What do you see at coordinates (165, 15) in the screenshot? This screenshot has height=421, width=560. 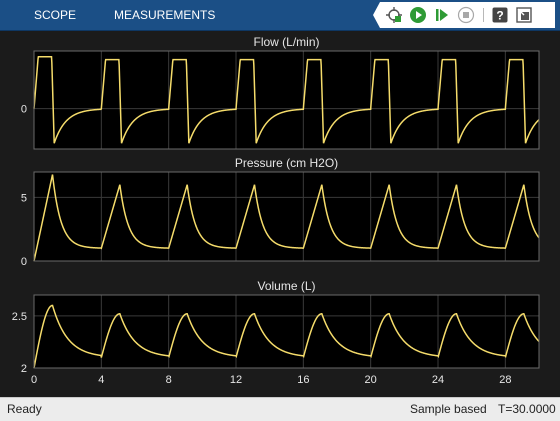 I see `tab-measurements: MEASUREMENTS` at bounding box center [165, 15].